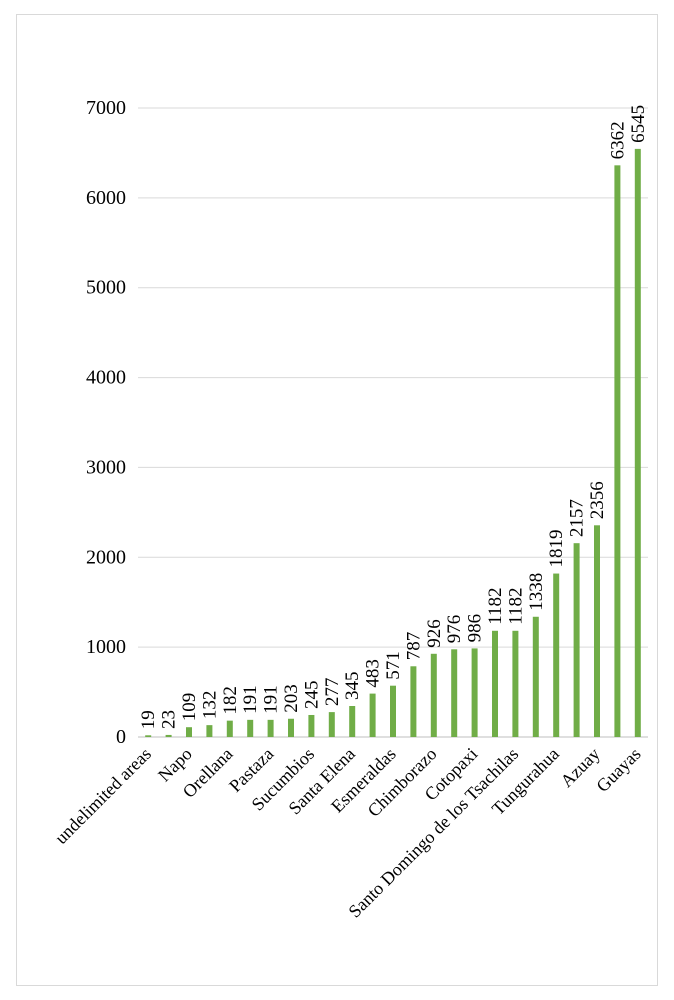  What do you see at coordinates (106, 647) in the screenshot?
I see `y-tick-label: 1000` at bounding box center [106, 647].